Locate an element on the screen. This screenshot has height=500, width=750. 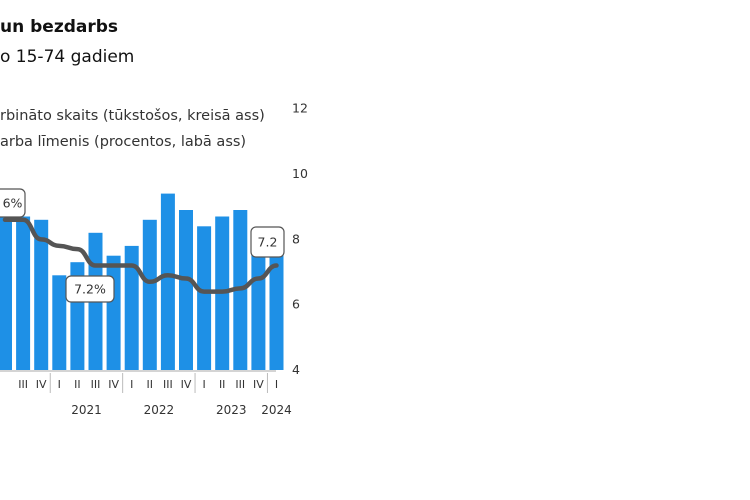
callout-text: 7.2 is located at coordinates (268, 242).